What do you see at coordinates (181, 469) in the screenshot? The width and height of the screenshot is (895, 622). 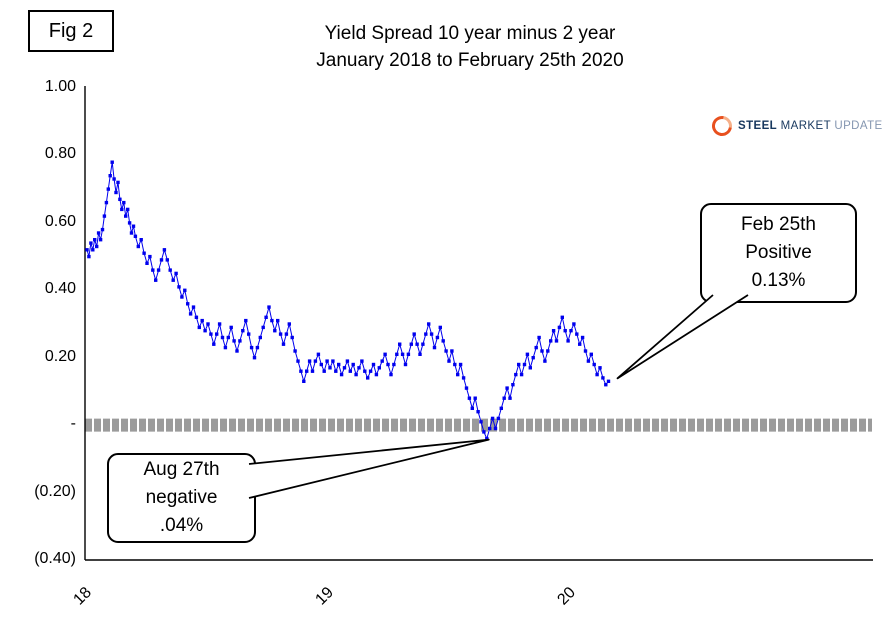 I see `callout-line: Aug 27th` at bounding box center [181, 469].